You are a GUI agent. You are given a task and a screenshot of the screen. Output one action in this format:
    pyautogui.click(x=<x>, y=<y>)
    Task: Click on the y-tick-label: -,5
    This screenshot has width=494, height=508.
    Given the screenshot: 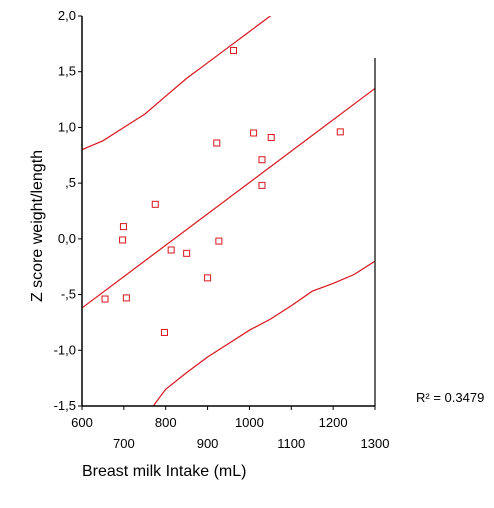 What is the action you would take?
    pyautogui.click(x=68, y=294)
    